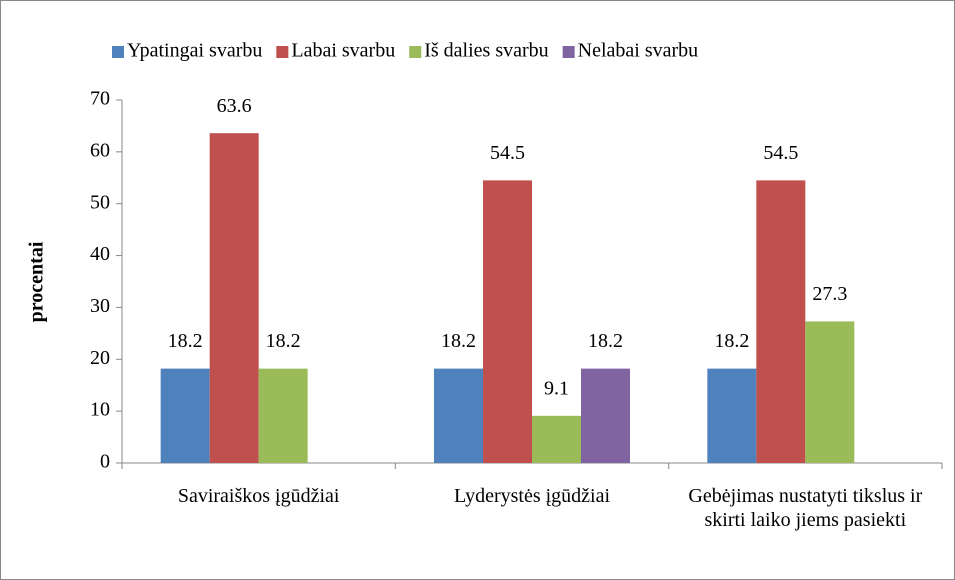  I want to click on legend-label: Iš dalies svarbu, so click(486, 51).